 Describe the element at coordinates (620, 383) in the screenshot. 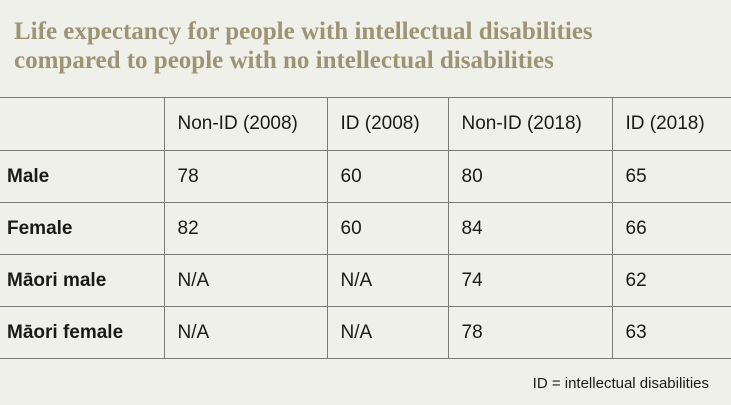

I see `table-footnote: ID = intellectual disabilities` at that location.